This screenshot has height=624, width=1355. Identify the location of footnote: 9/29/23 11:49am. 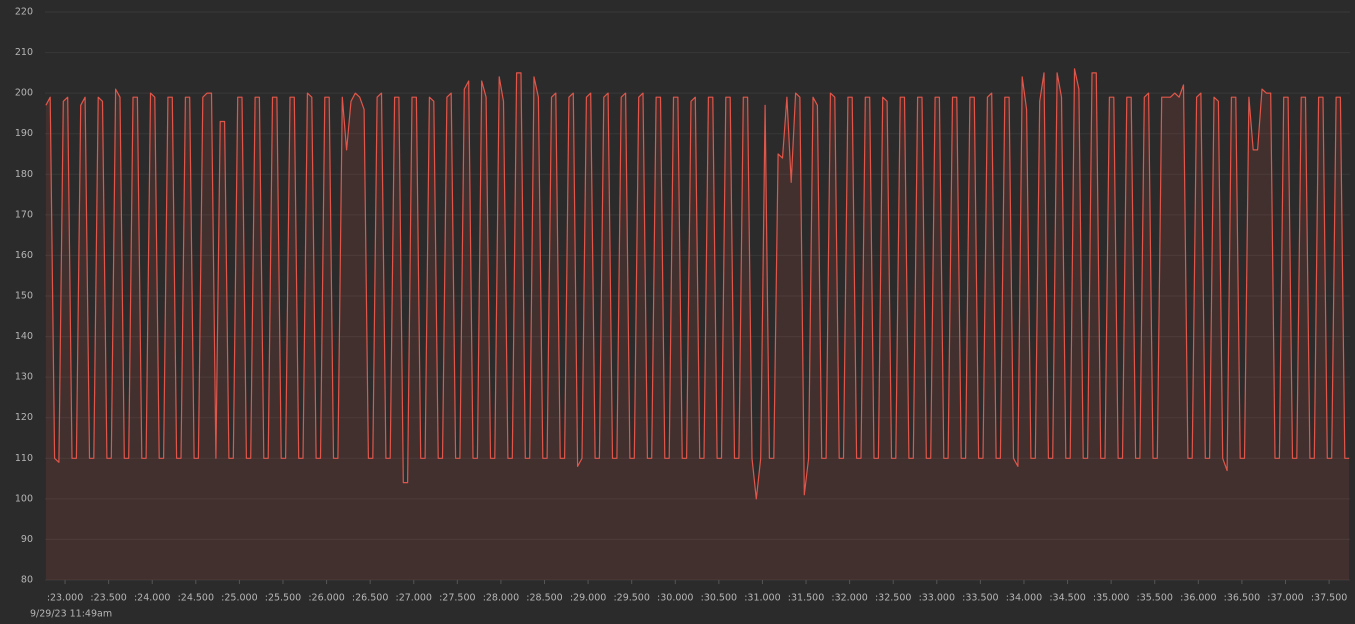
(71, 614).